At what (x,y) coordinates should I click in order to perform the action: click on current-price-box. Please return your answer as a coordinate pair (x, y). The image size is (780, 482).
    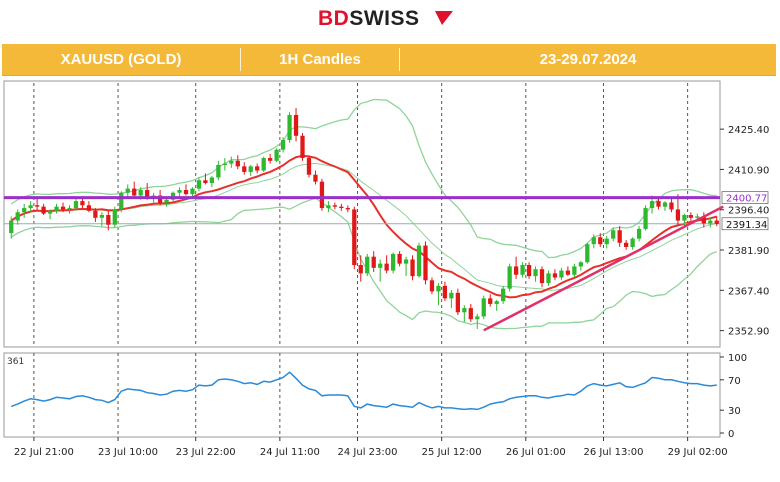
    Looking at the image, I should click on (745, 224).